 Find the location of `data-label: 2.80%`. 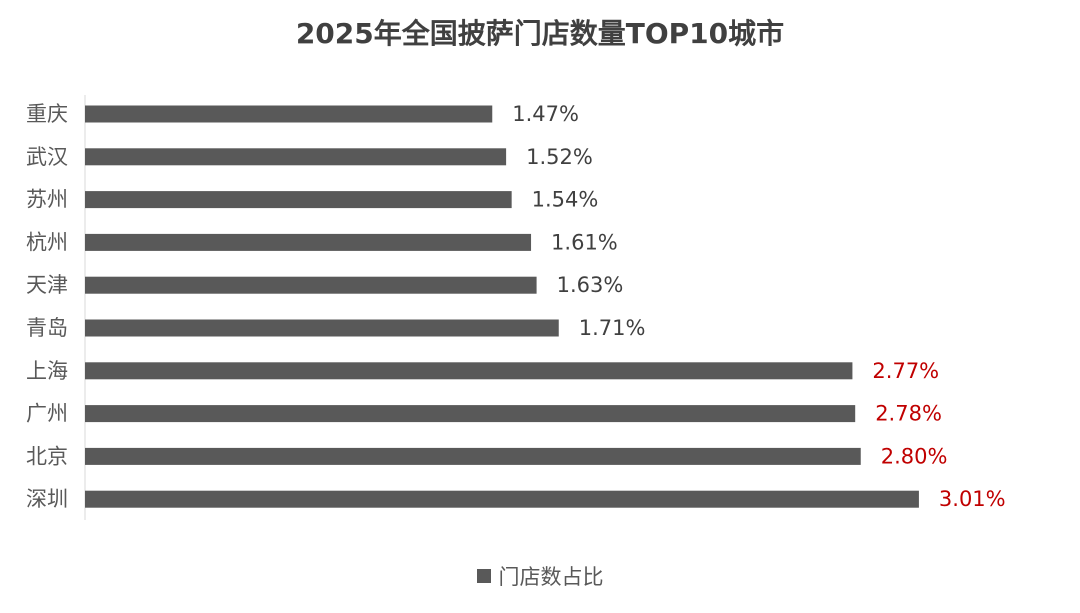

data-label: 2.80% is located at coordinates (914, 456).